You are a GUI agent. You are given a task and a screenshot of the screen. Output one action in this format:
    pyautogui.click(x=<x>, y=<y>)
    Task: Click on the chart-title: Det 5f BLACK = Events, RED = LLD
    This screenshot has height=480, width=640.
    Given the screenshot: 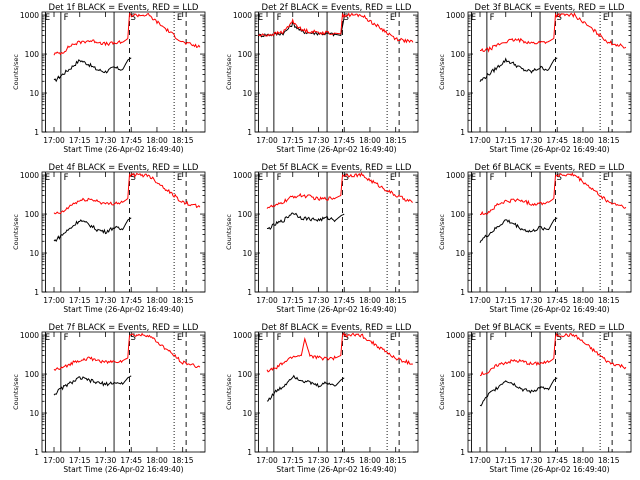 What is the action you would take?
    pyautogui.click(x=337, y=168)
    